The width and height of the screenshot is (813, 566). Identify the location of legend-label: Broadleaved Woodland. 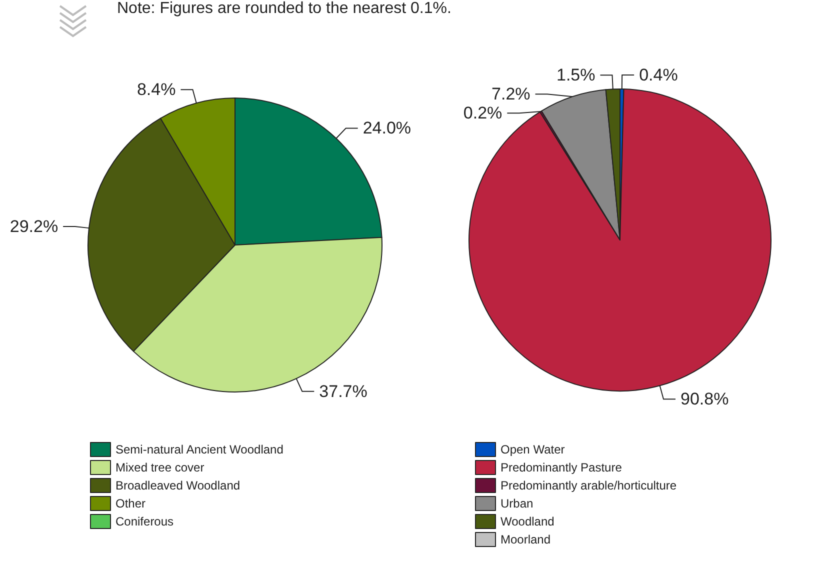
(178, 485).